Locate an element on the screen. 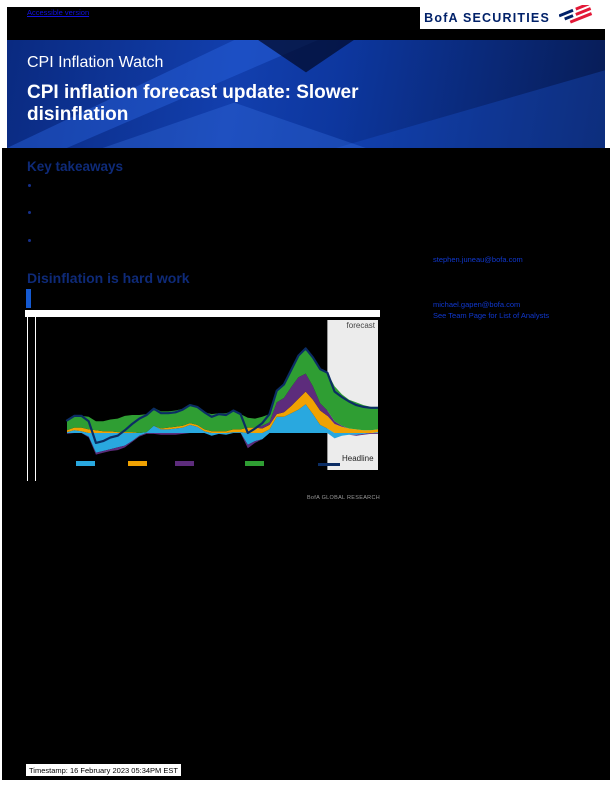 The height and width of the screenshot is (792, 612). top-header-bar: Accessible version BofA SECURITIES is located at coordinates (306, 21).